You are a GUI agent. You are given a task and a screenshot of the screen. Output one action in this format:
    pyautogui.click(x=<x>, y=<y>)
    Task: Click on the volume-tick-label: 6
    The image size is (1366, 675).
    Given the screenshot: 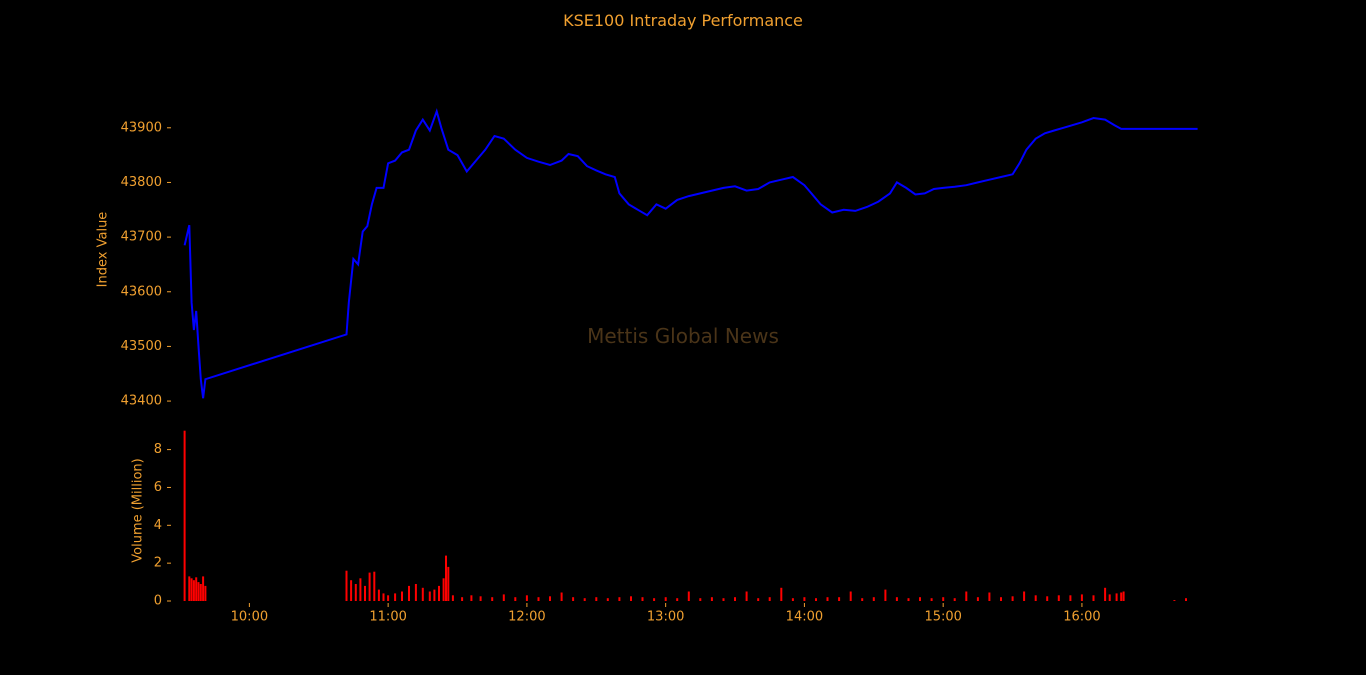 What is the action you would take?
    pyautogui.click(x=158, y=487)
    